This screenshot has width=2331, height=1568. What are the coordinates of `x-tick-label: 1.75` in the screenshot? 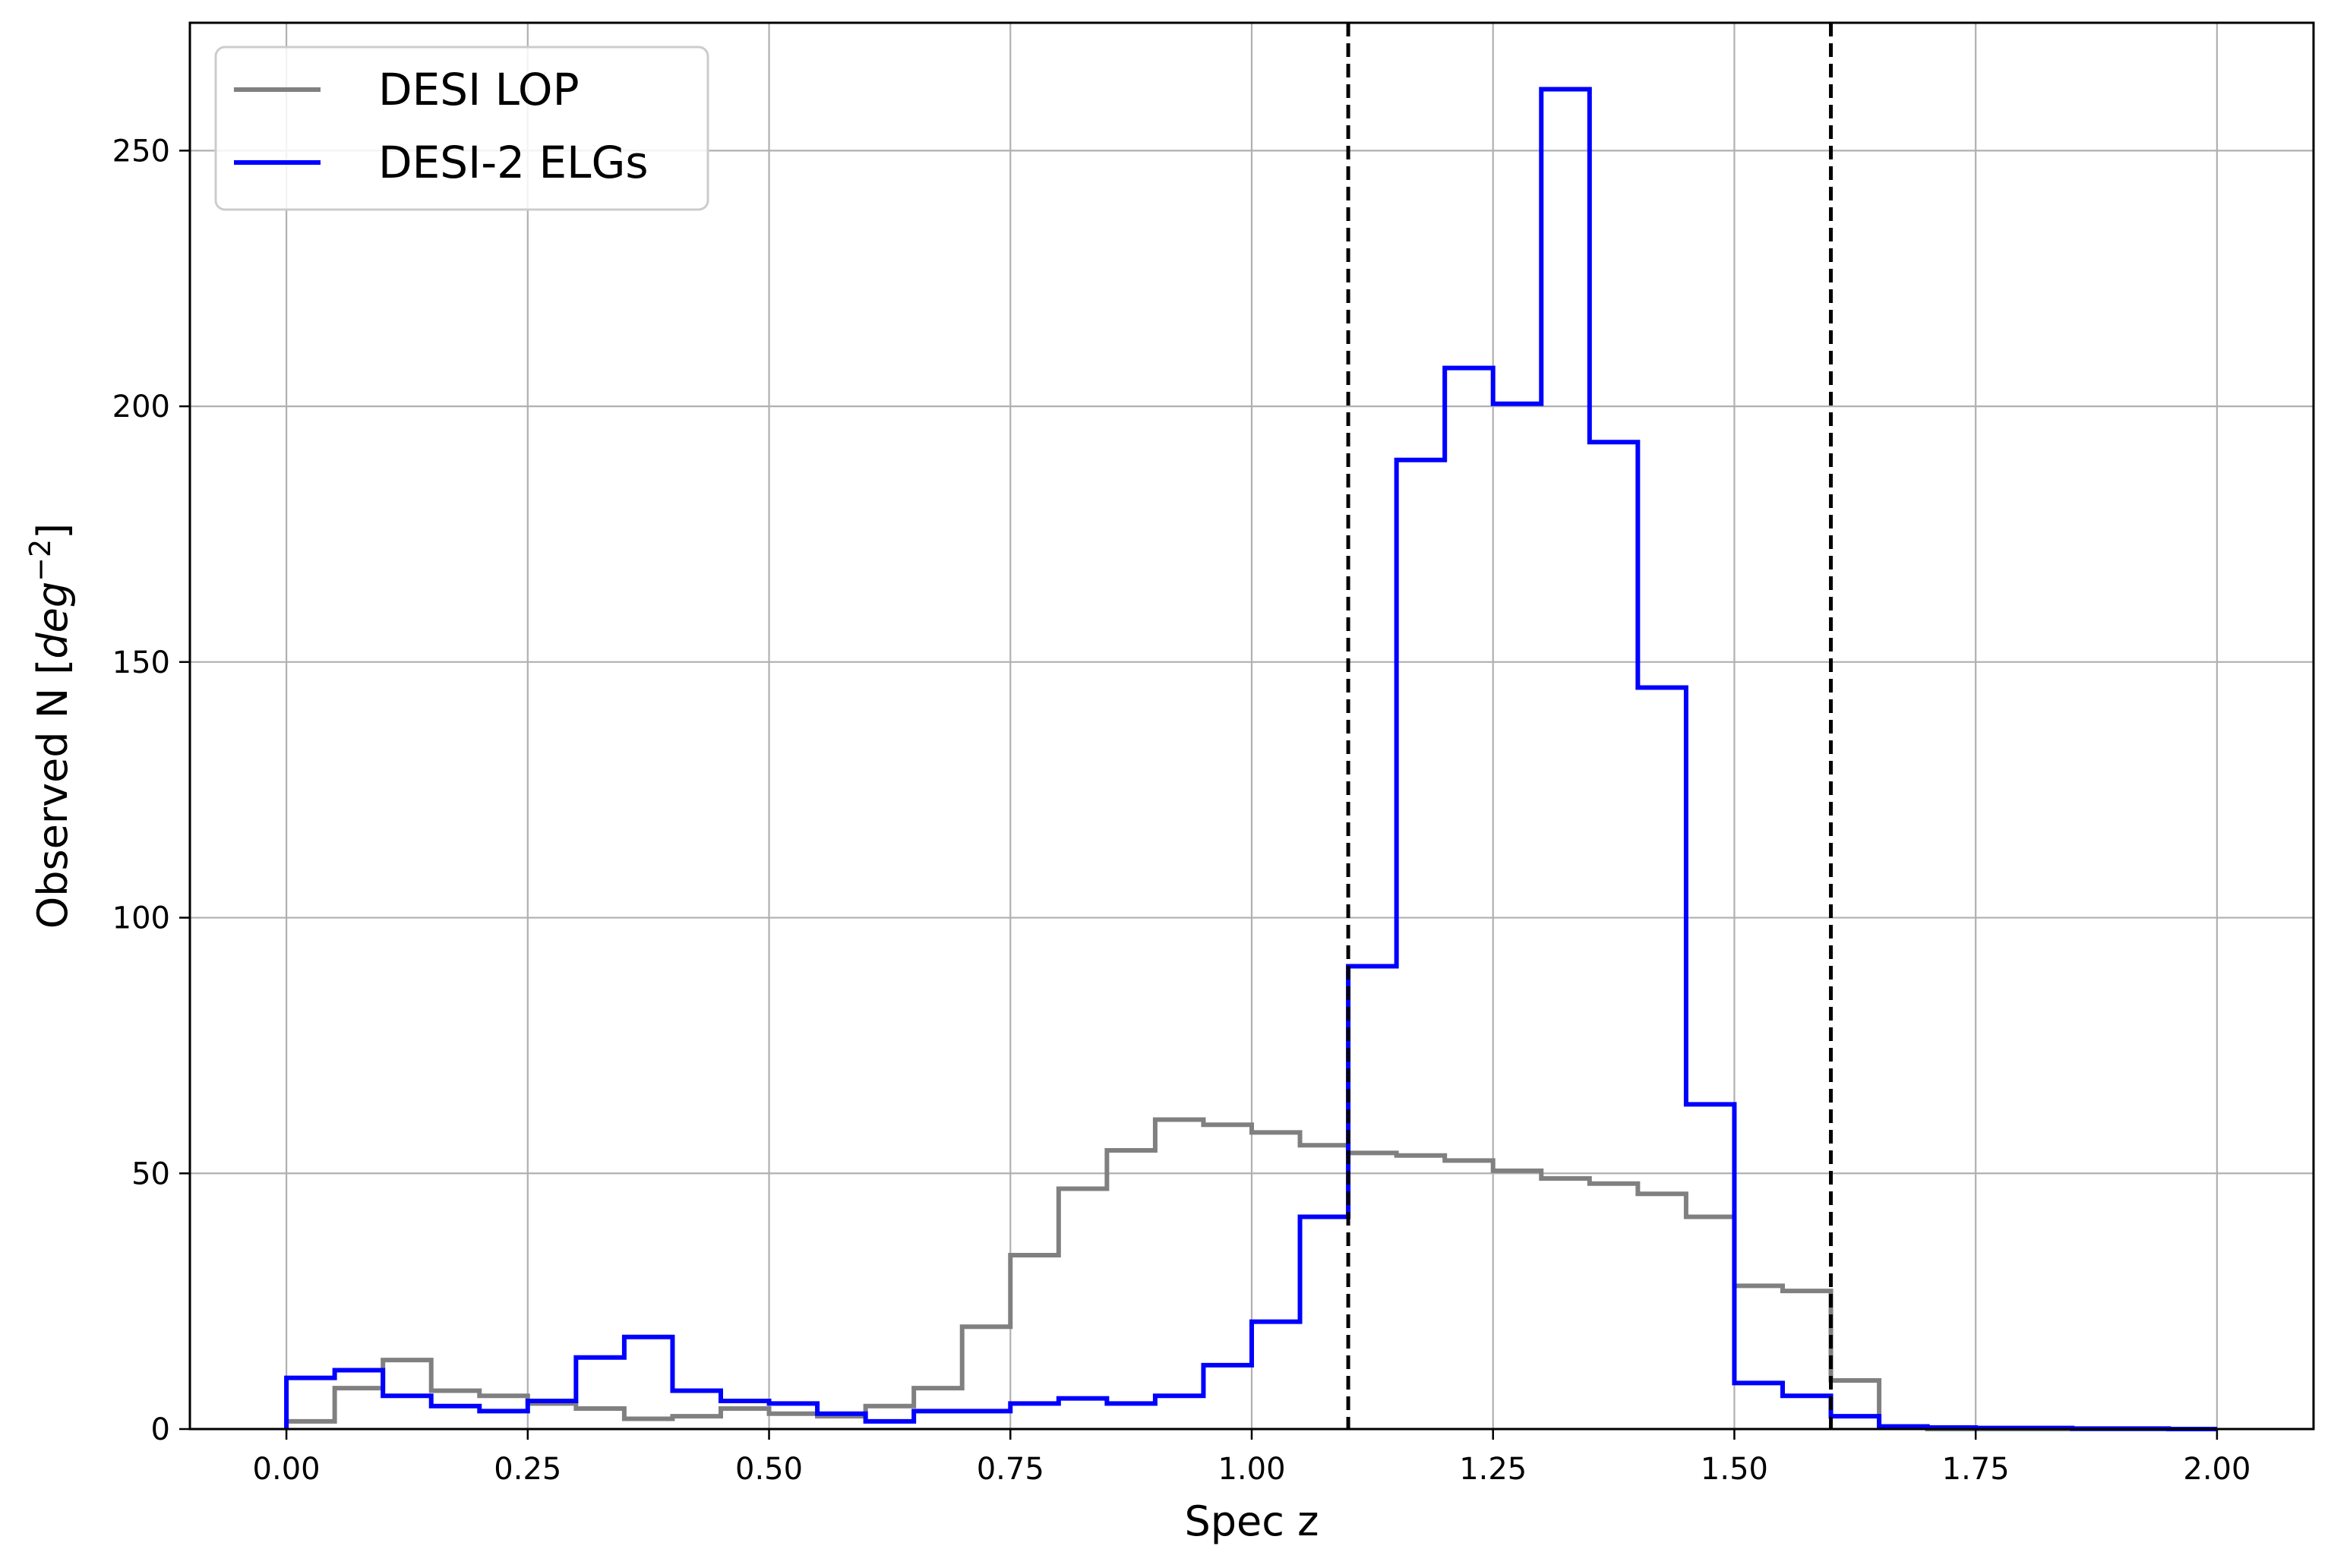 It's located at (1976, 1469).